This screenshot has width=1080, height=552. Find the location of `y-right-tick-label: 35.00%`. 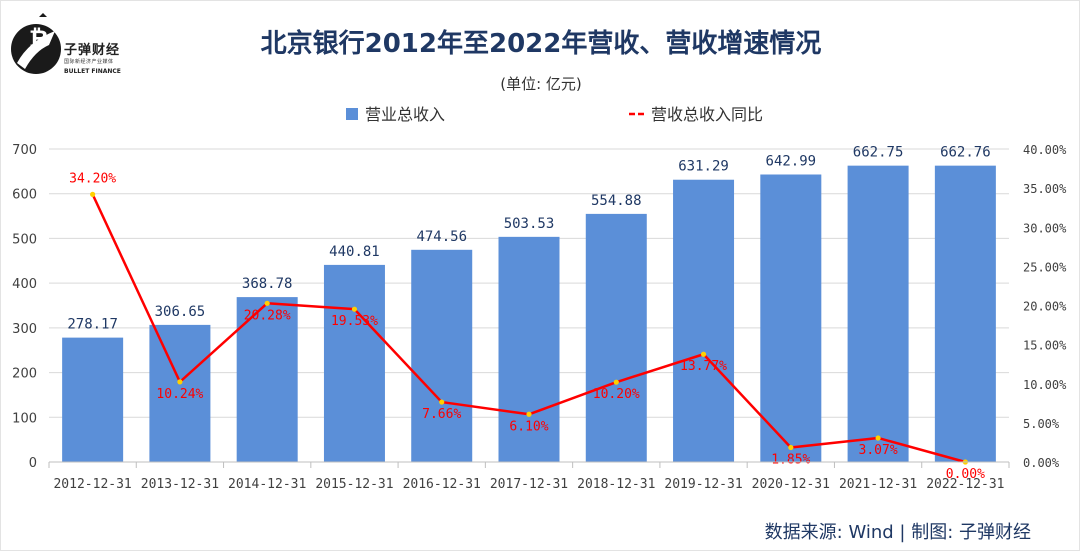

y-right-tick-label: 35.00% is located at coordinates (1045, 189).